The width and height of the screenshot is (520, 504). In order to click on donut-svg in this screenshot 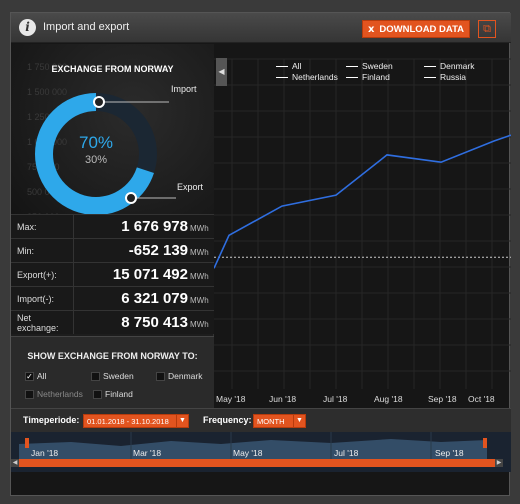, I will do `click(105, 153)`.